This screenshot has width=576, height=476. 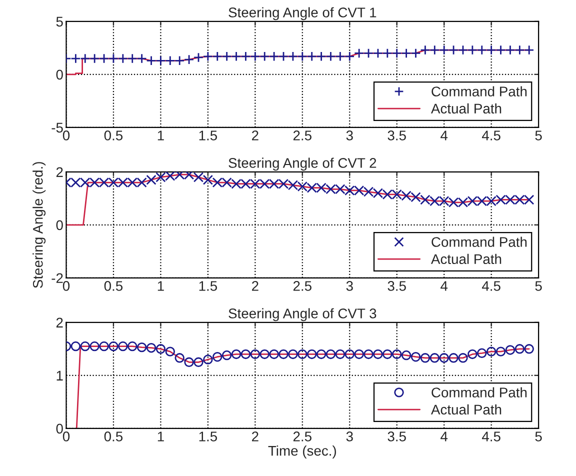 What do you see at coordinates (57, 127) in the screenshot?
I see `y-tick-label: -5` at bounding box center [57, 127].